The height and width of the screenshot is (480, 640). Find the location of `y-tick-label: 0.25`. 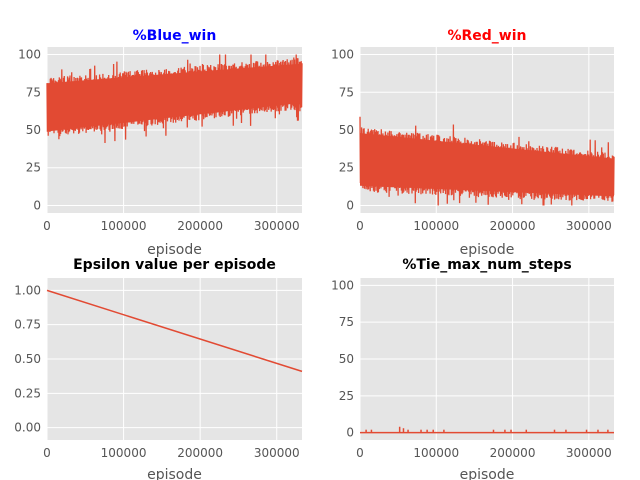

y-tick-label: 0.25 is located at coordinates (27, 393).